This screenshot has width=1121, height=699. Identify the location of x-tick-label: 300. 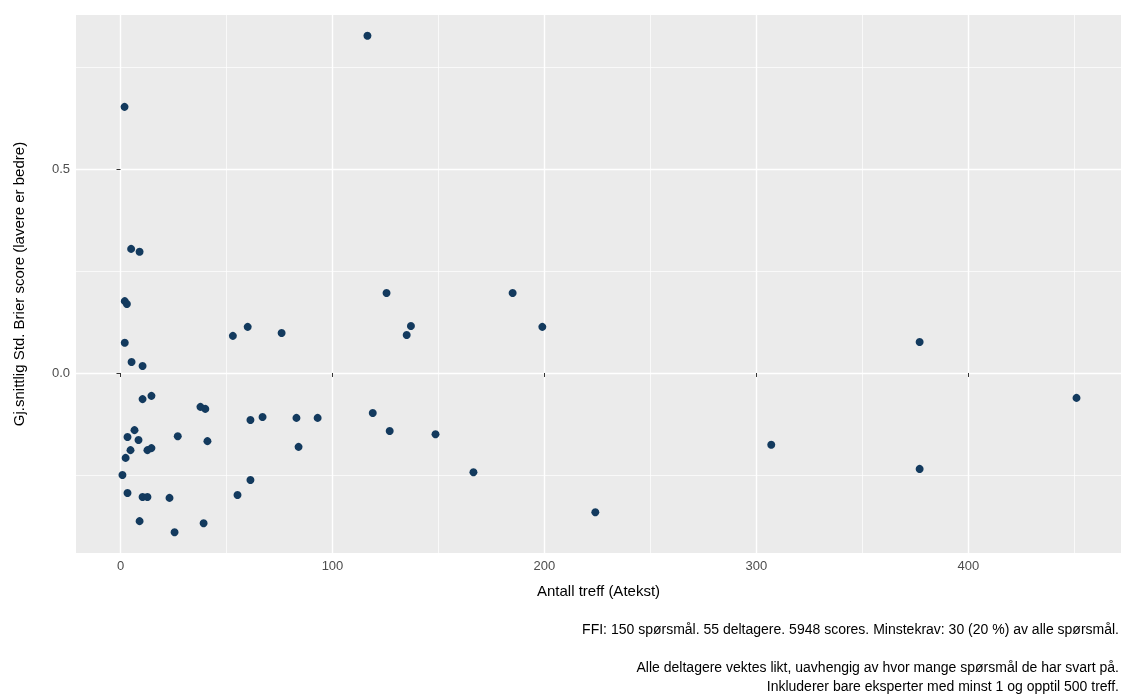
(756, 565).